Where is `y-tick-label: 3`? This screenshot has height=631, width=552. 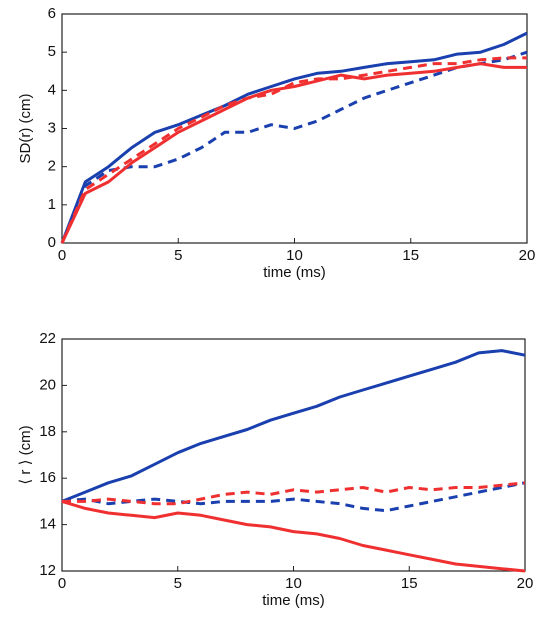
y-tick-label: 3 is located at coordinates (52, 127).